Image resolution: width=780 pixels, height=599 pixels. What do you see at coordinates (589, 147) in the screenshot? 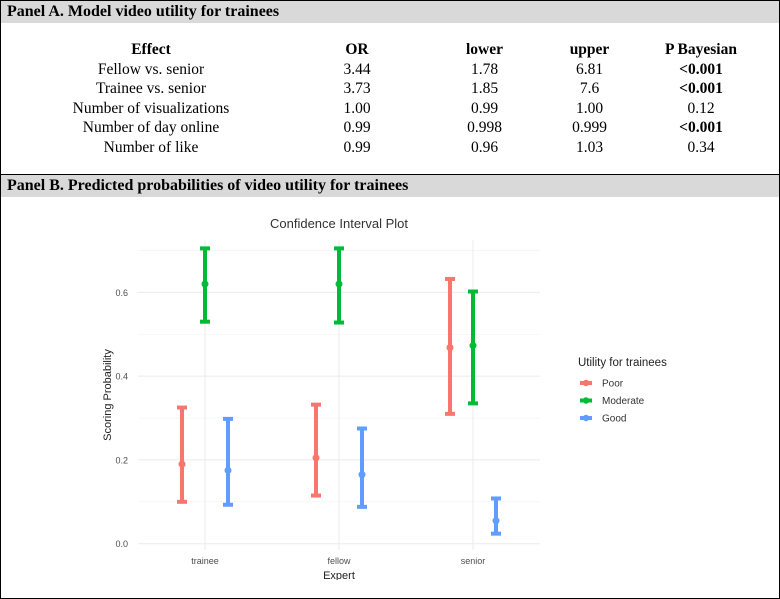
I see `cell-upper: 1.03` at bounding box center [589, 147].